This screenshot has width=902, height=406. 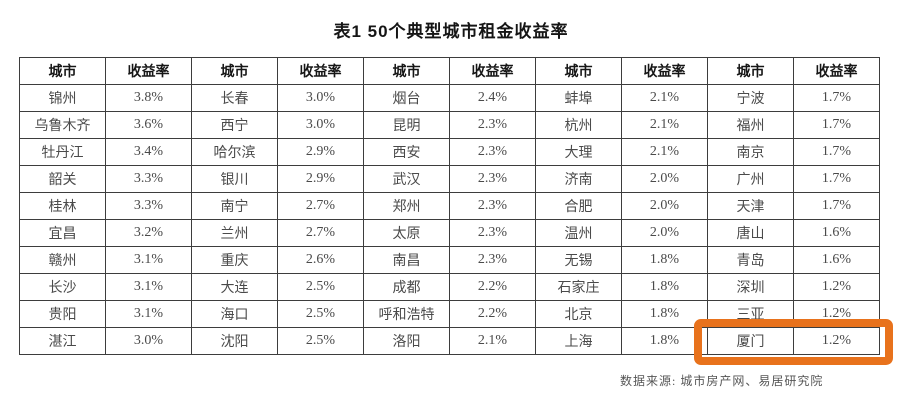 What do you see at coordinates (234, 287) in the screenshot?
I see `city-cell: 大连` at bounding box center [234, 287].